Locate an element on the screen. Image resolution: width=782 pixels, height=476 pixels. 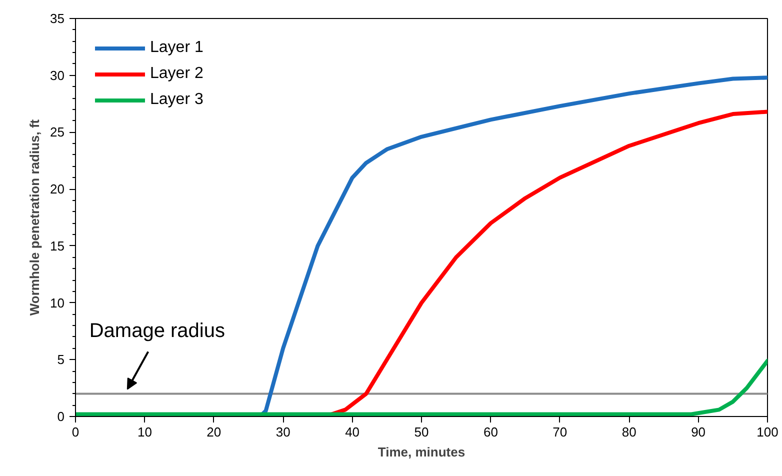
annotation: Damage radius is located at coordinates (157, 331).